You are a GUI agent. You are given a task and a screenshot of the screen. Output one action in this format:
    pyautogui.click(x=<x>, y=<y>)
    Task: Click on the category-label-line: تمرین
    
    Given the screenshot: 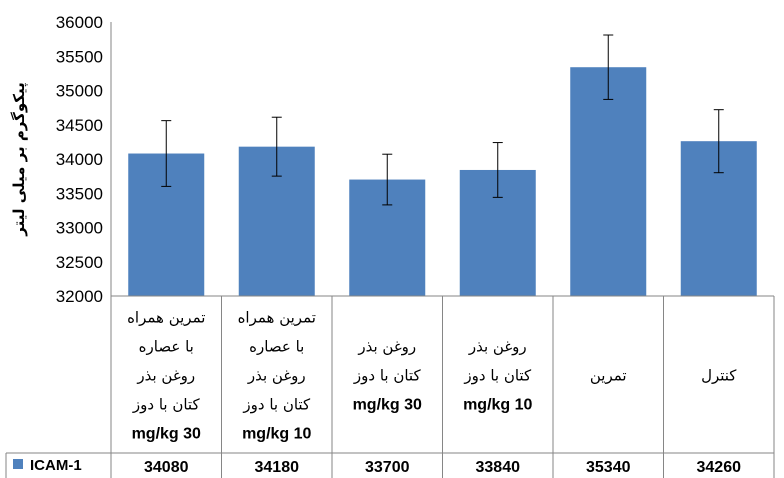 What is the action you would take?
    pyautogui.click(x=608, y=376)
    